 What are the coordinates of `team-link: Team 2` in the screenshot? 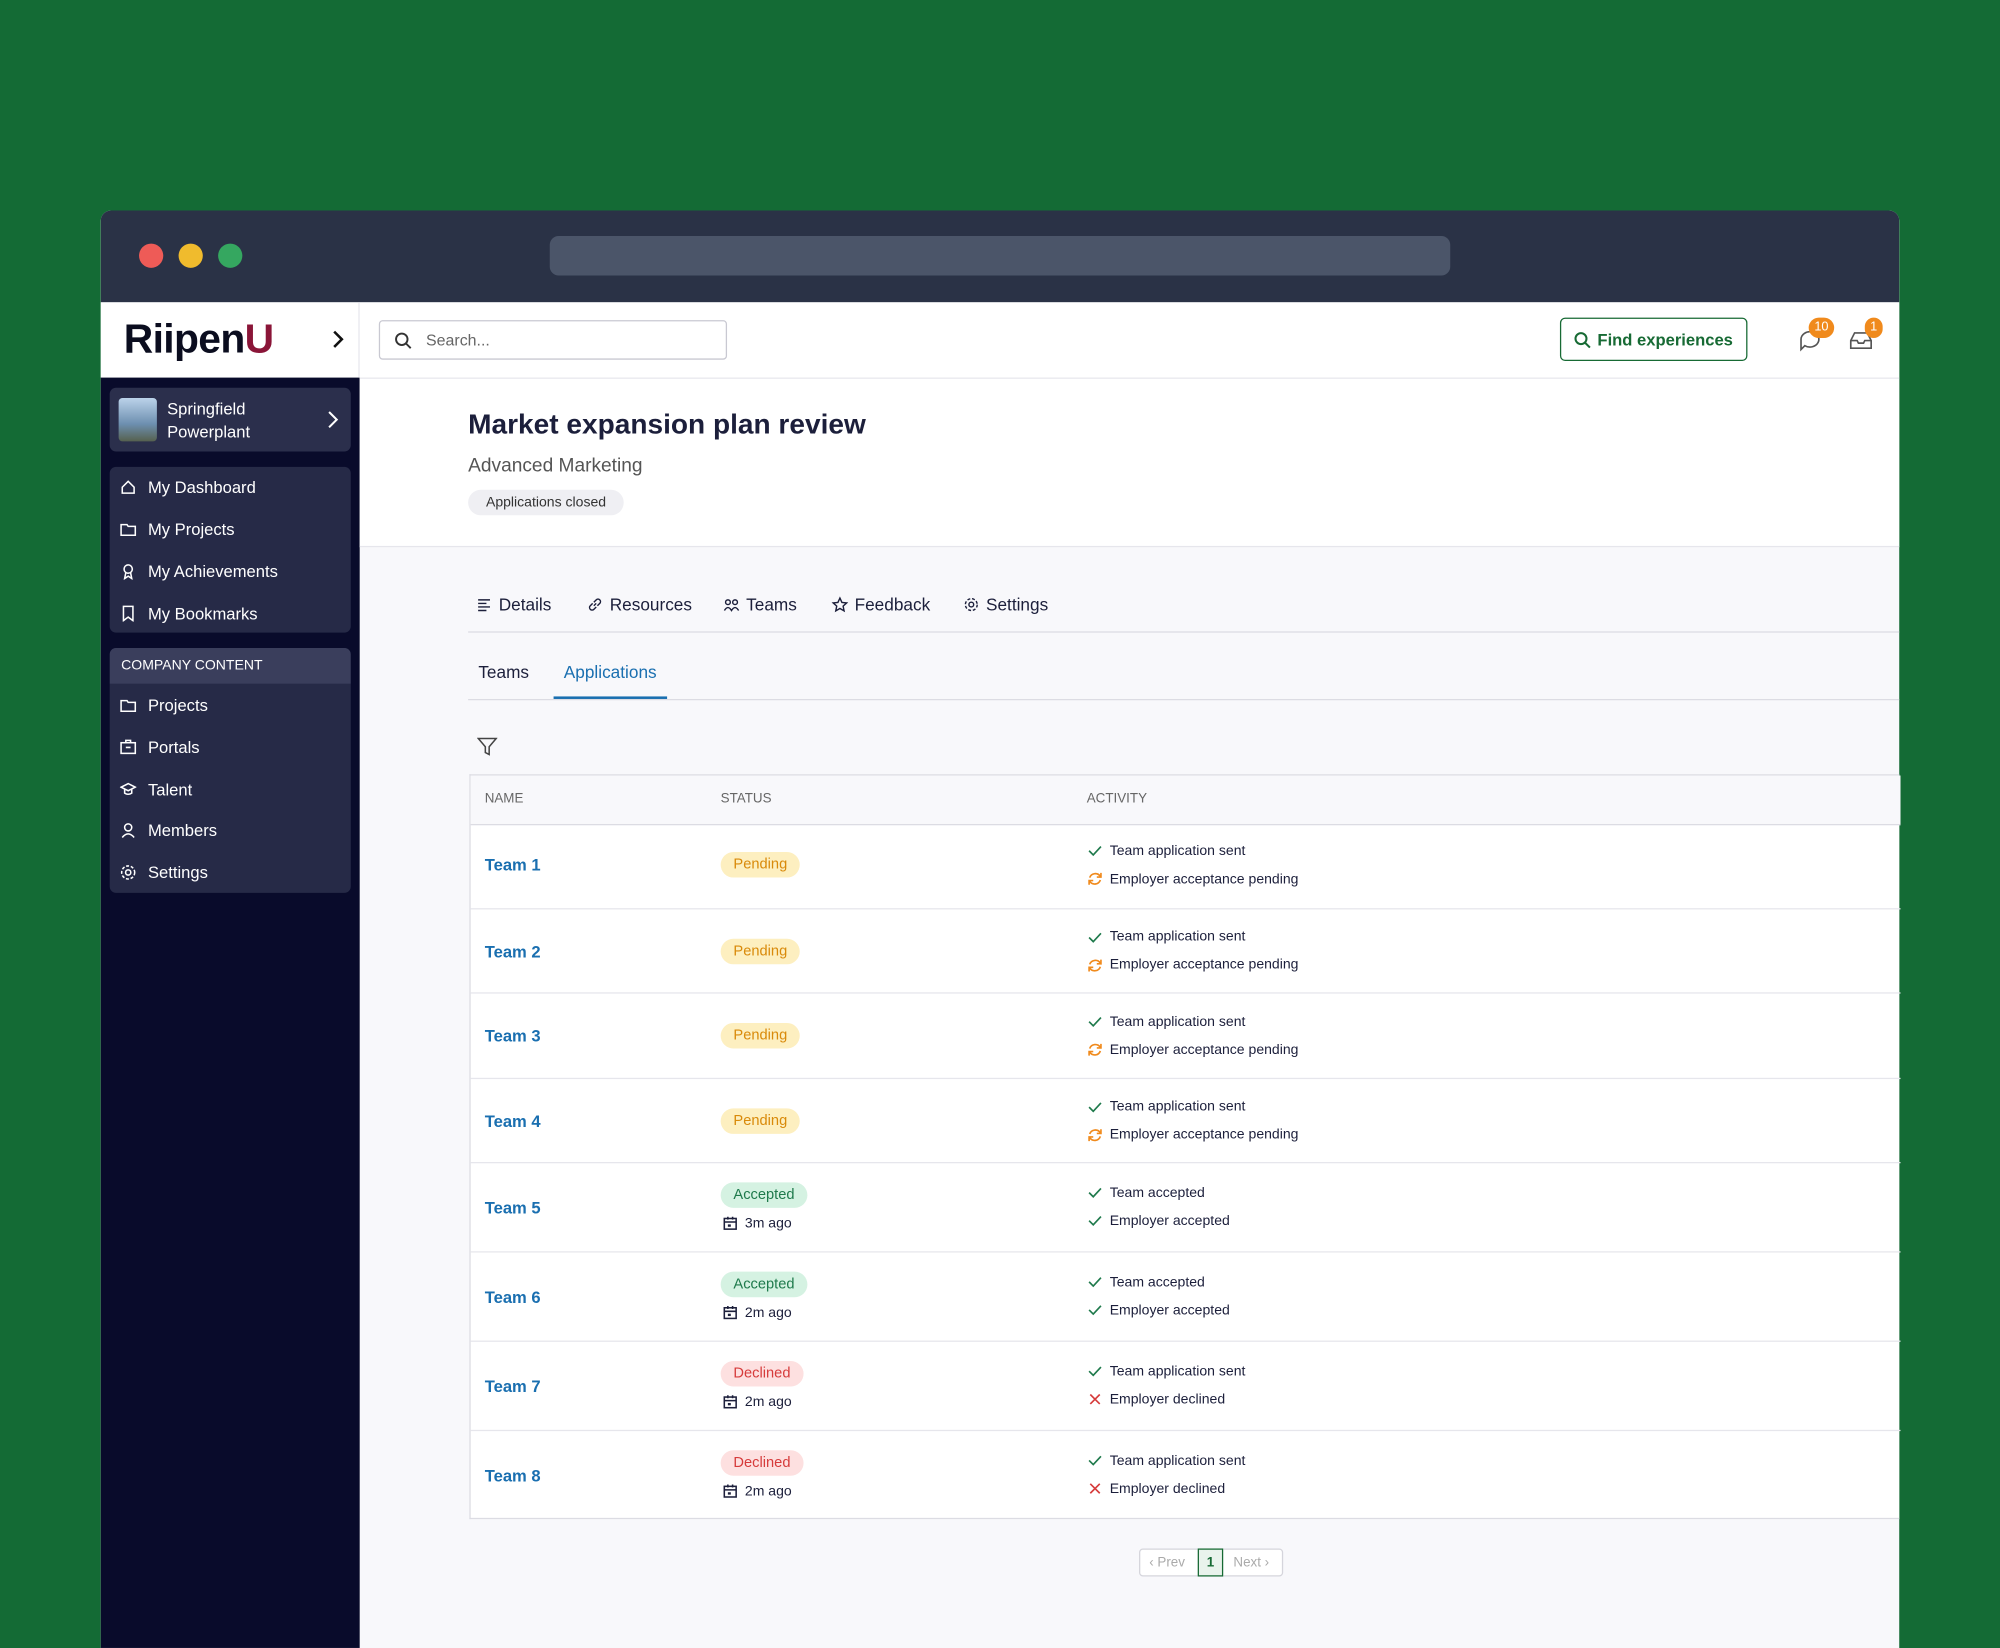 It's located at (512, 951).